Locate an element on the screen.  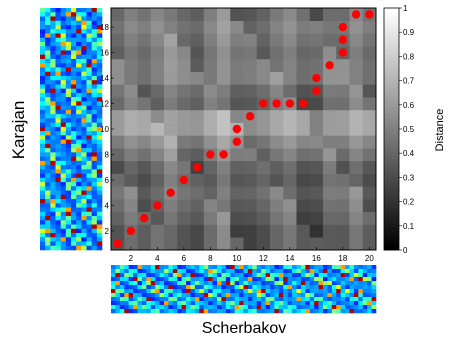
y-tick-label: 10 is located at coordinates (104, 129).